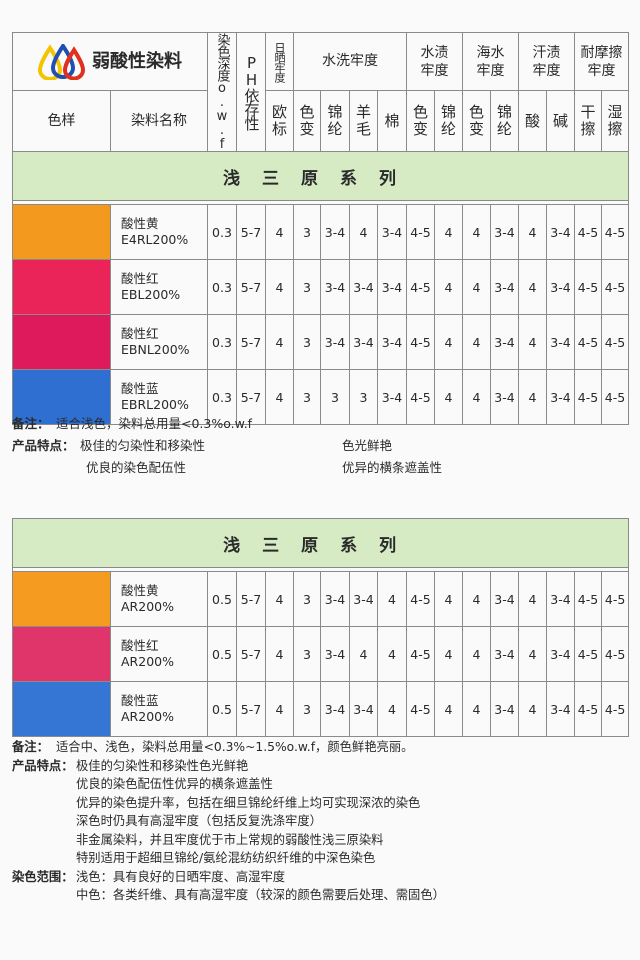 The height and width of the screenshot is (960, 640). What do you see at coordinates (335, 121) in the screenshot?
I see `subcol-2: 锦纶` at bounding box center [335, 121].